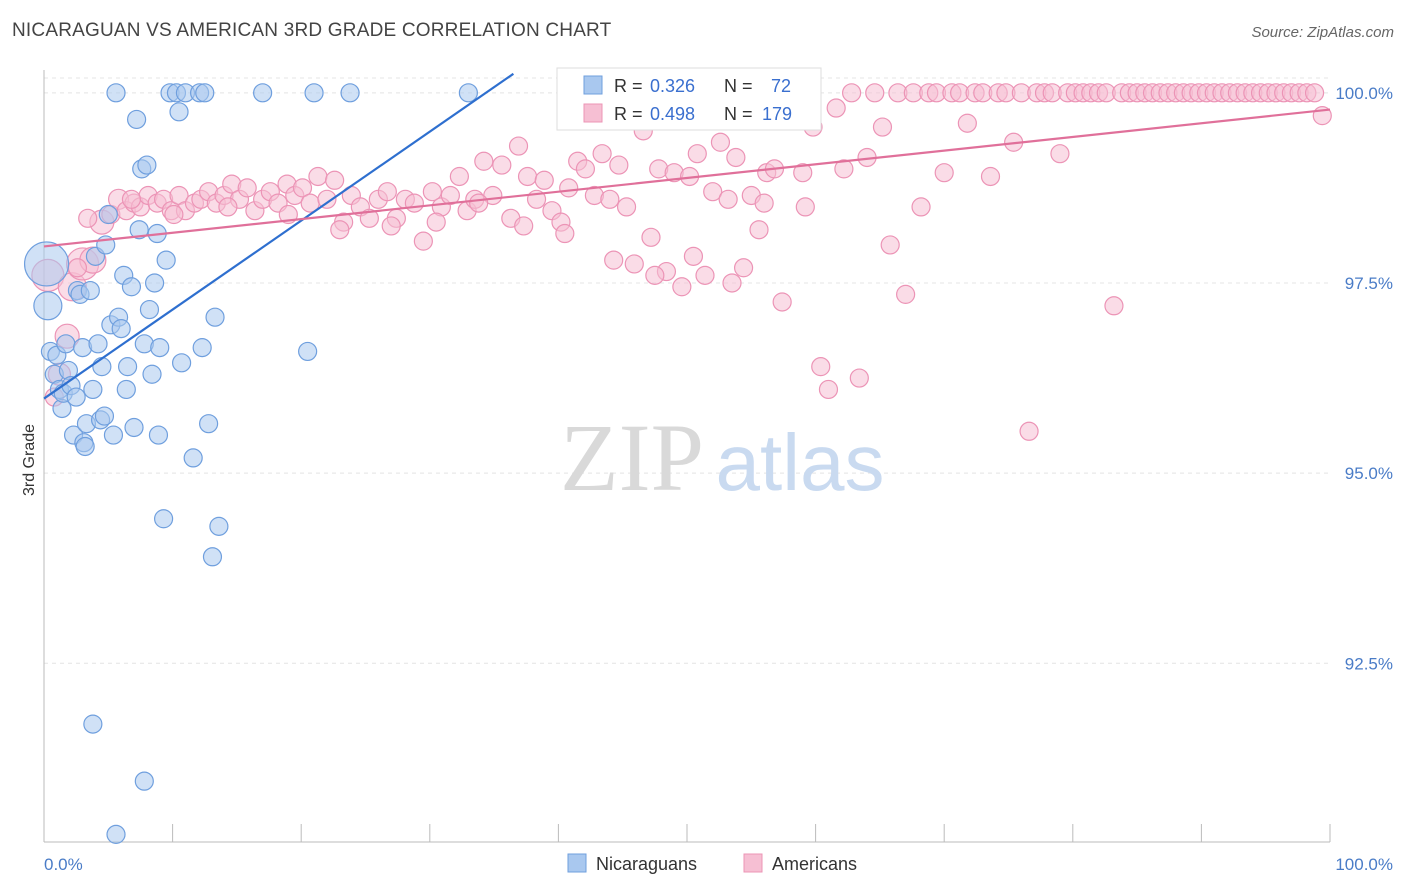 This screenshot has width=1406, height=892. What do you see at coordinates (577, 863) in the screenshot?
I see `legend-swatch-nicaraguans` at bounding box center [577, 863].